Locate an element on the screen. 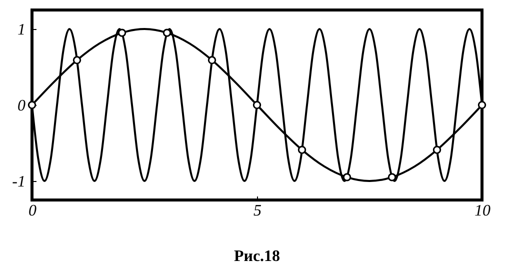 This screenshot has height=269, width=512. y-tick-label: 1 is located at coordinates (22, 30).